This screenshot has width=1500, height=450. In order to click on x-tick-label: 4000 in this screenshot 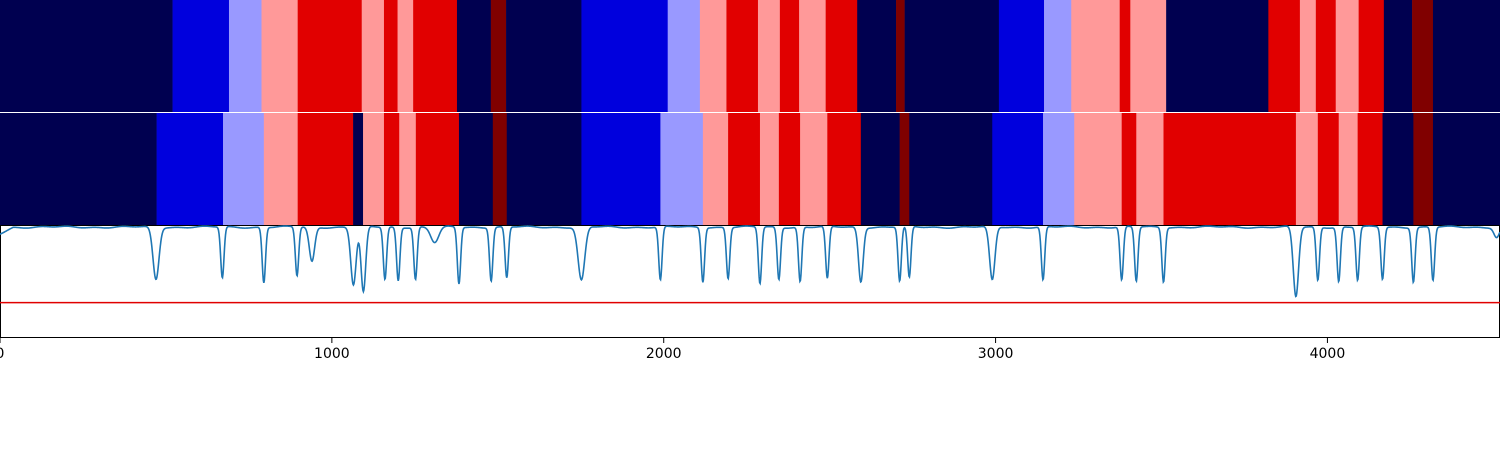, I will do `click(1328, 354)`.